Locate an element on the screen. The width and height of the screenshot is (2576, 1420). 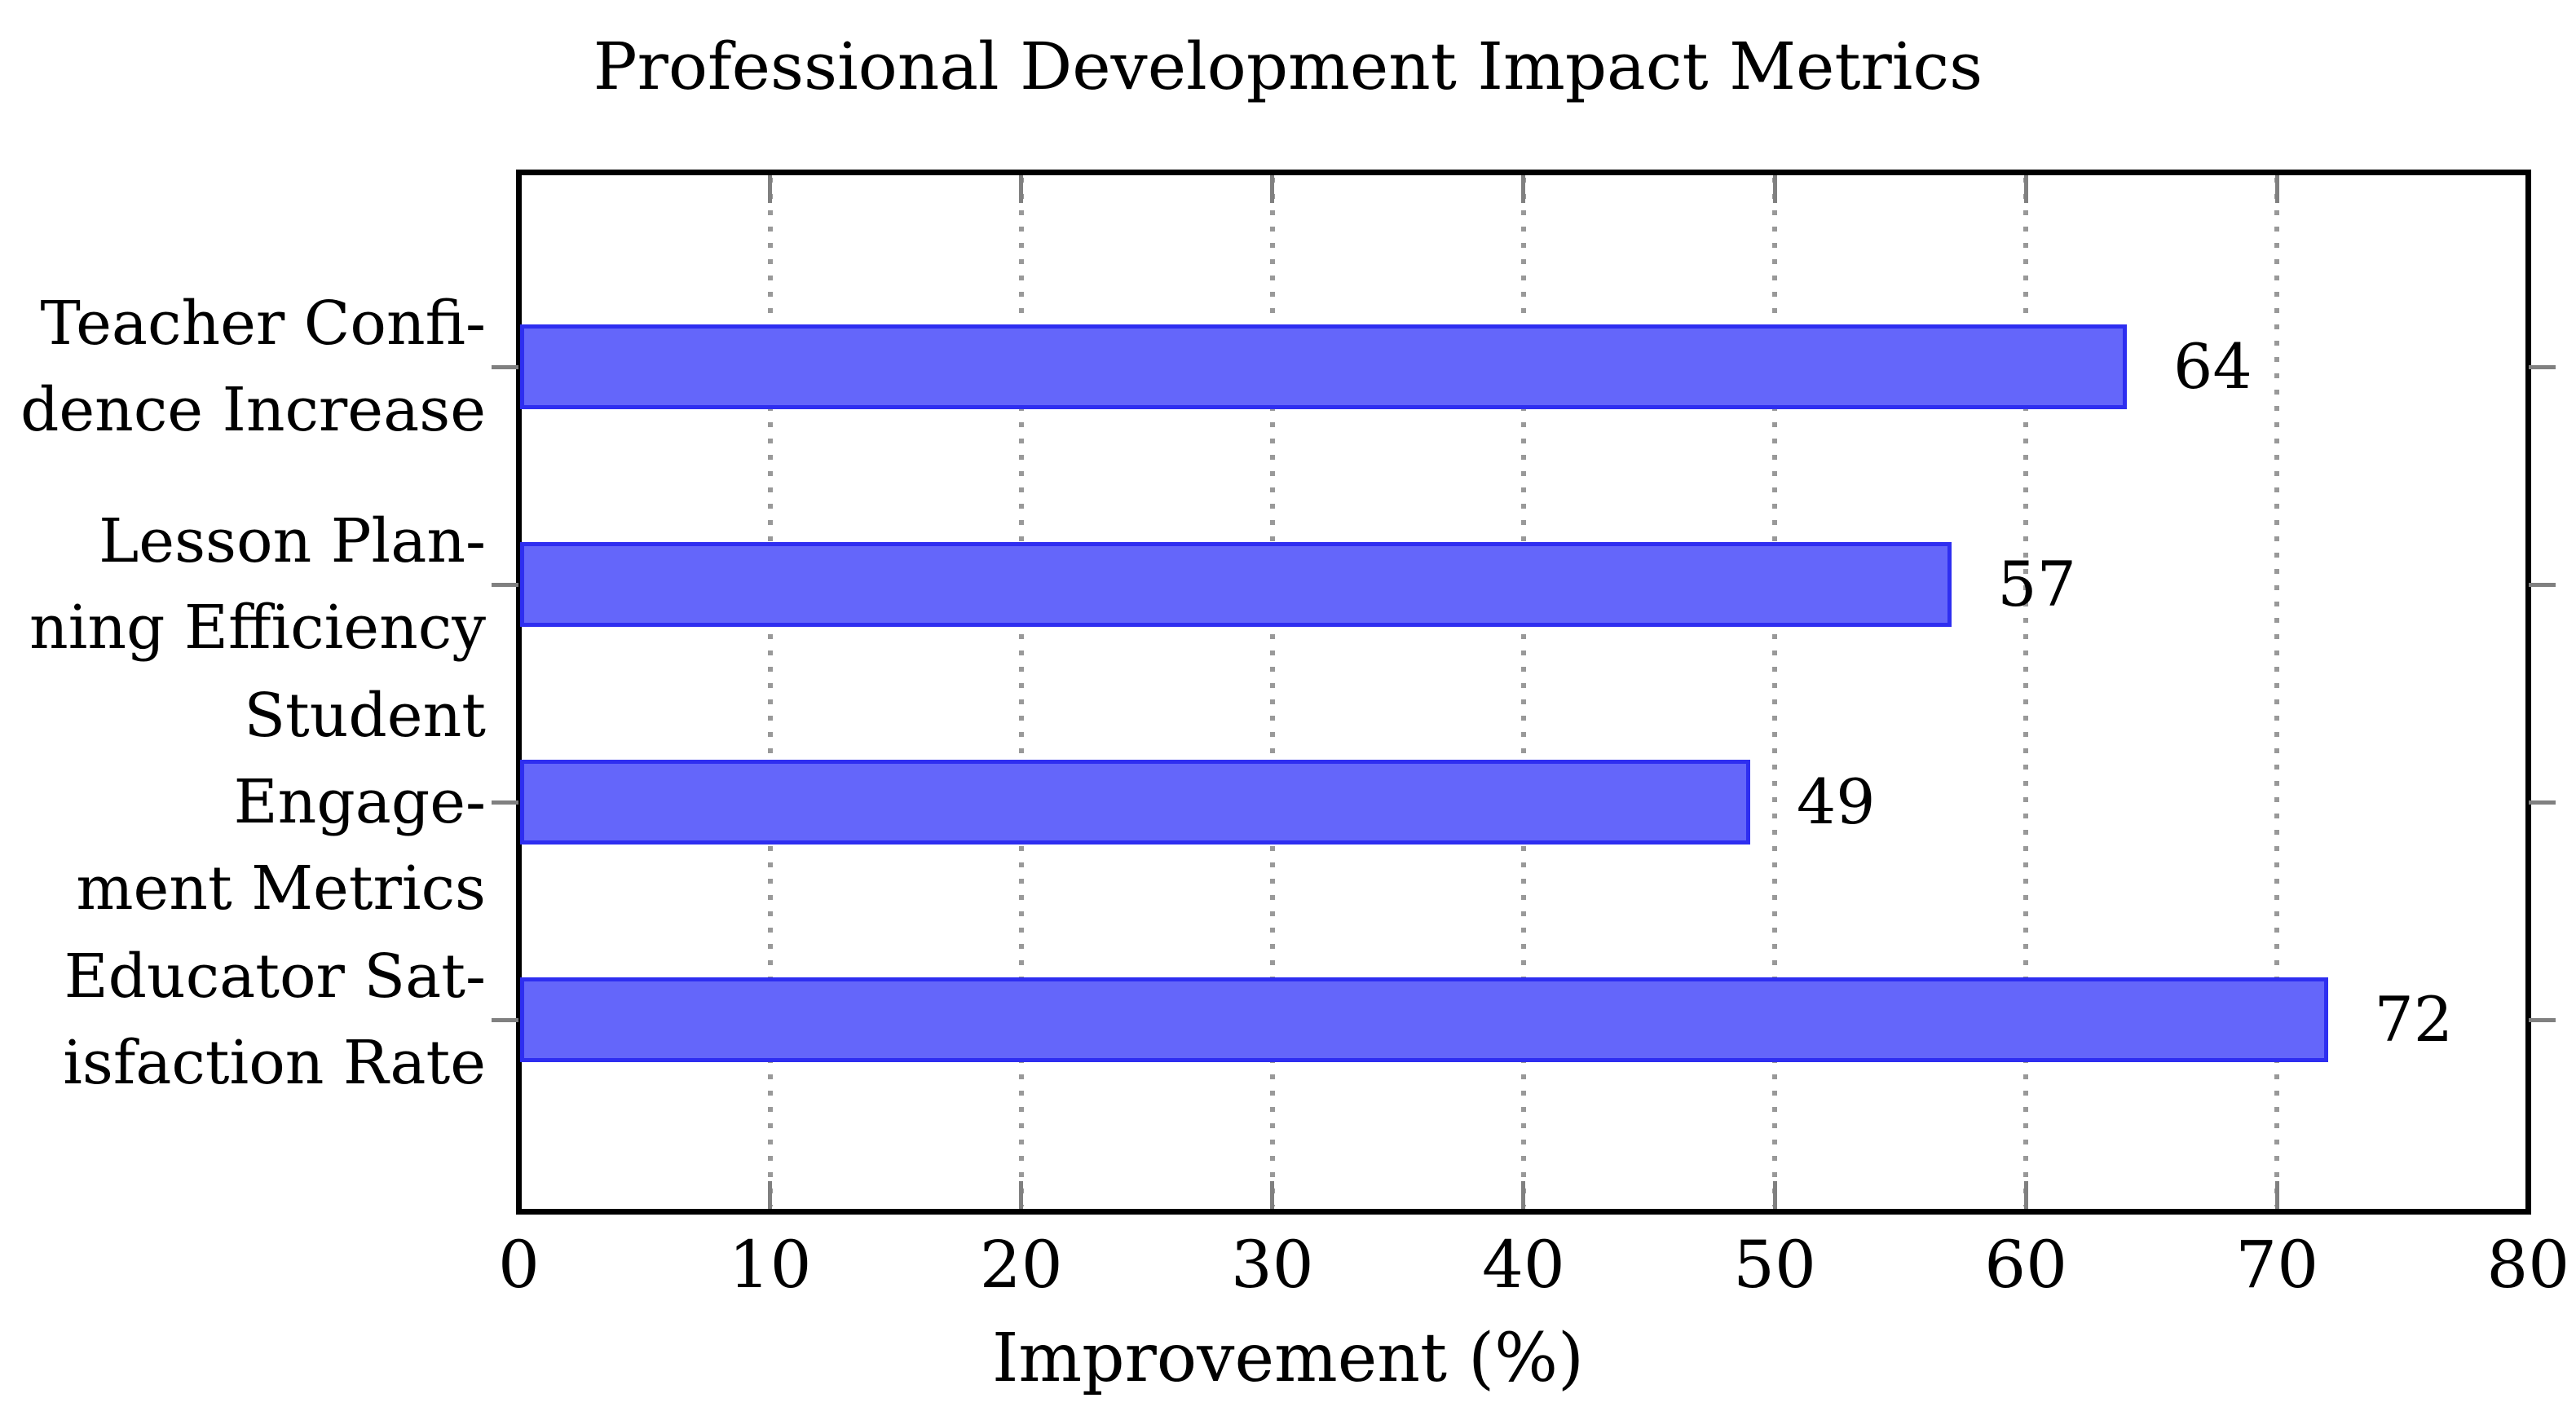
x-tick-label-80: 80 is located at coordinates (2528, 1265).